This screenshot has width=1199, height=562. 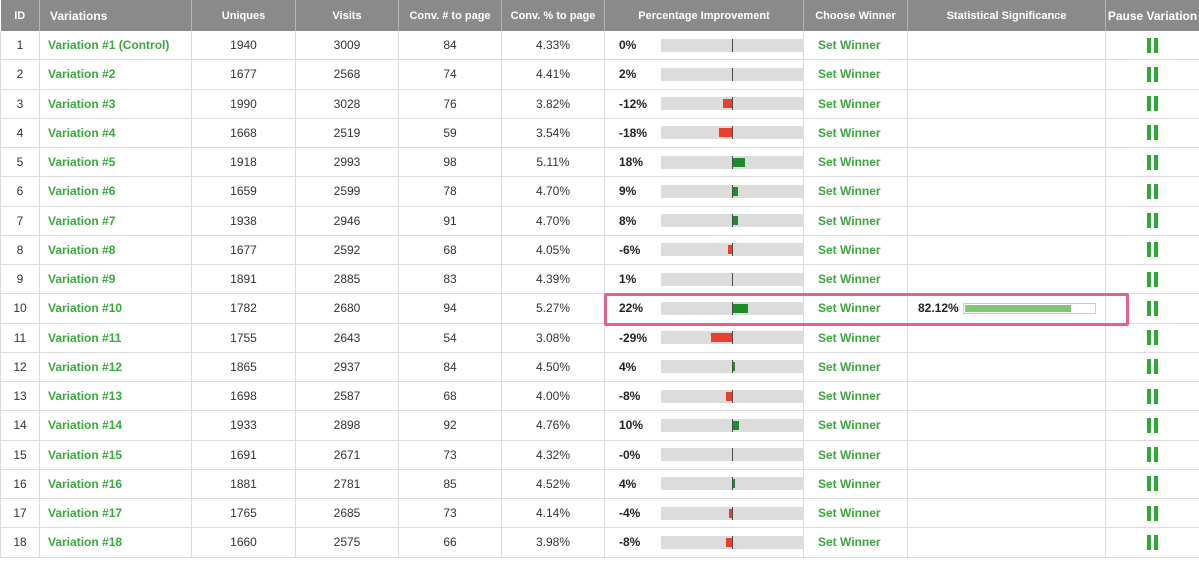 What do you see at coordinates (450, 338) in the screenshot?
I see `conv-num-cell: 54` at bounding box center [450, 338].